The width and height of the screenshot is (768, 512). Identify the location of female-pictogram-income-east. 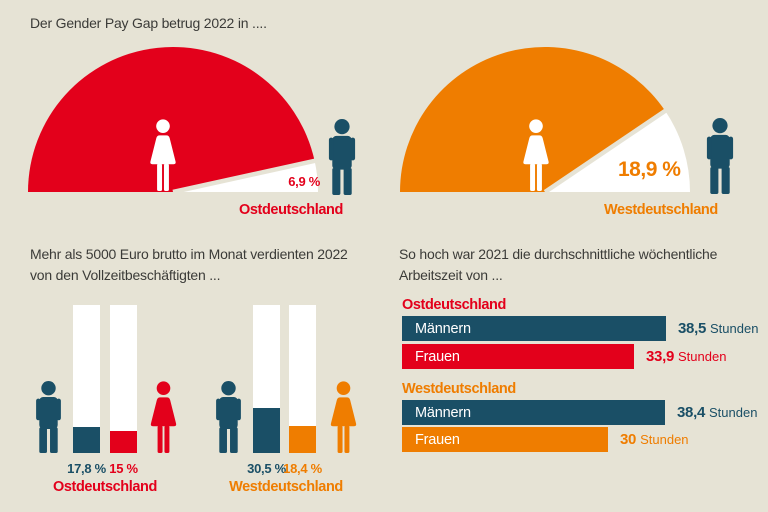
(163, 417).